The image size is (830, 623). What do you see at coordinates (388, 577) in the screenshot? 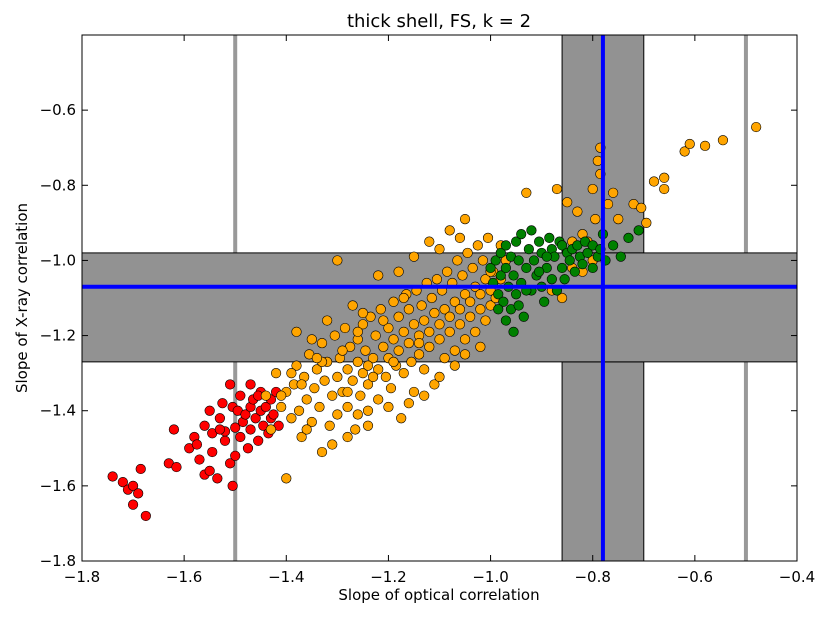
I see `x-tick-label: −1.2` at bounding box center [388, 577].